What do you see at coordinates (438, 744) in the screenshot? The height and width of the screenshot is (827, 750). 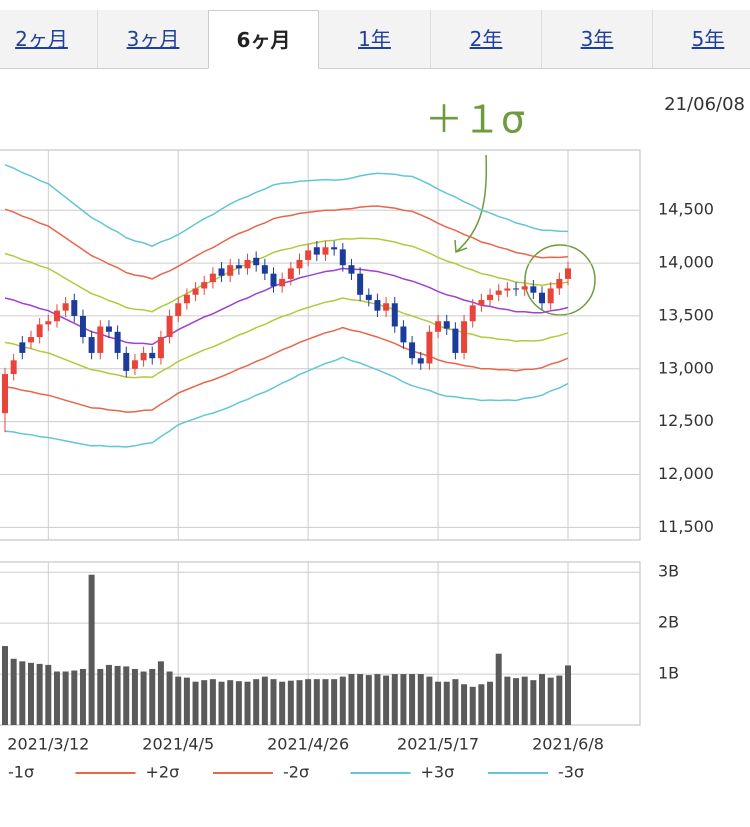 I see `x-tick-label: 2021/5/17` at bounding box center [438, 744].